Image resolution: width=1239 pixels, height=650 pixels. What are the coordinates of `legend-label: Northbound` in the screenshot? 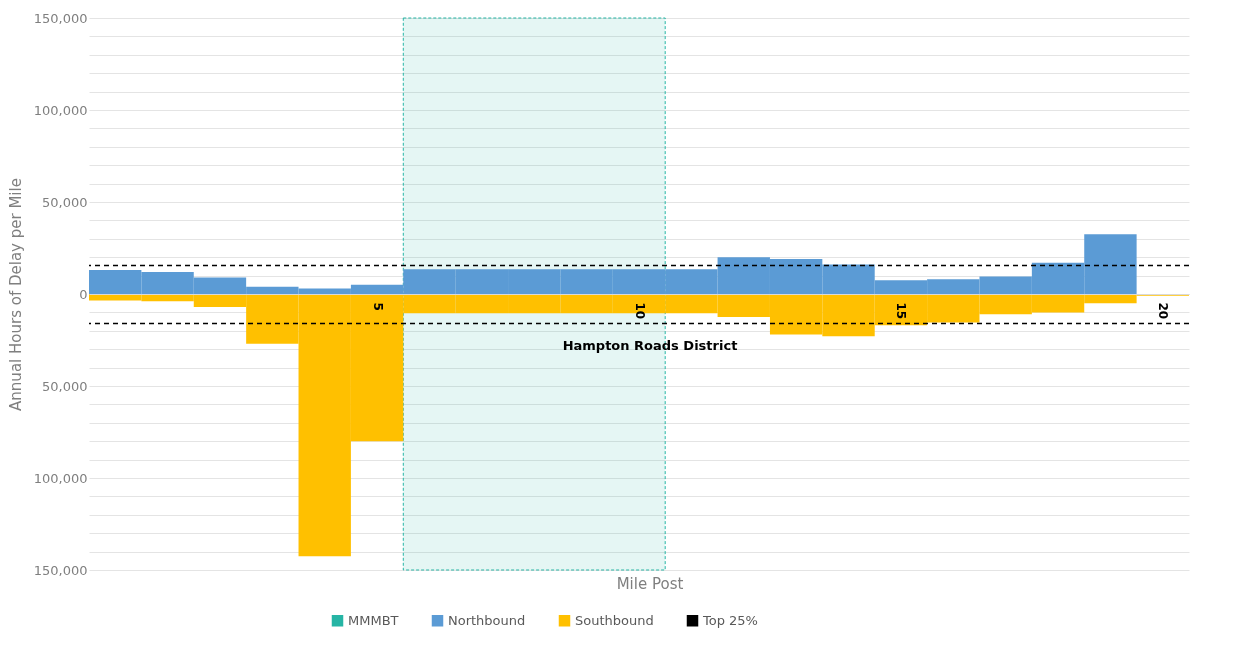 It's located at (487, 620).